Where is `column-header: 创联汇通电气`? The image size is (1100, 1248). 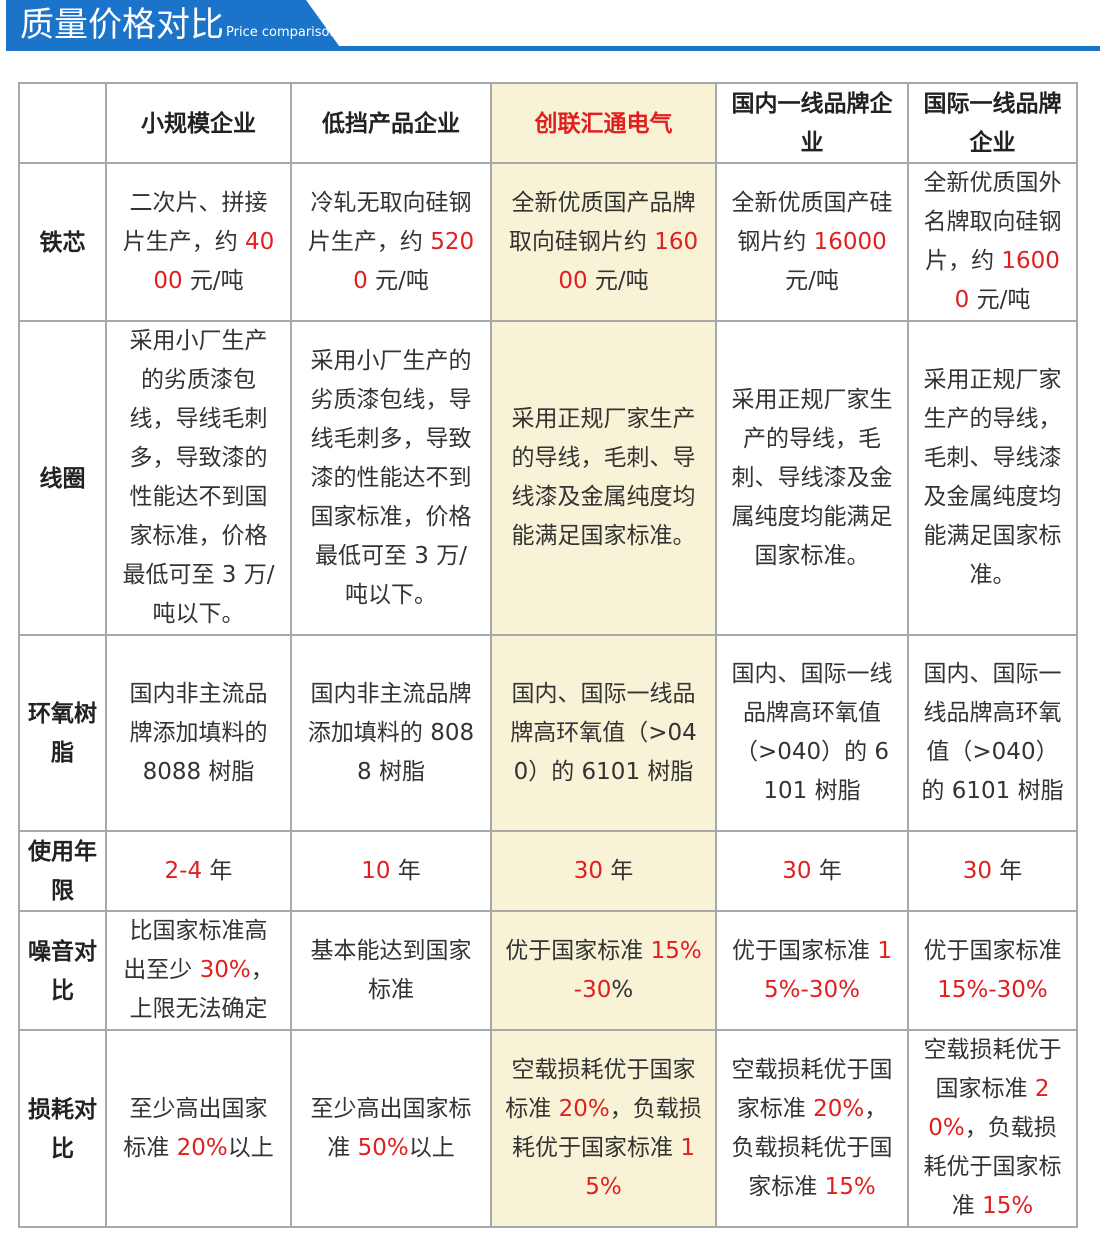 column-header: 创联汇通电气 is located at coordinates (603, 123).